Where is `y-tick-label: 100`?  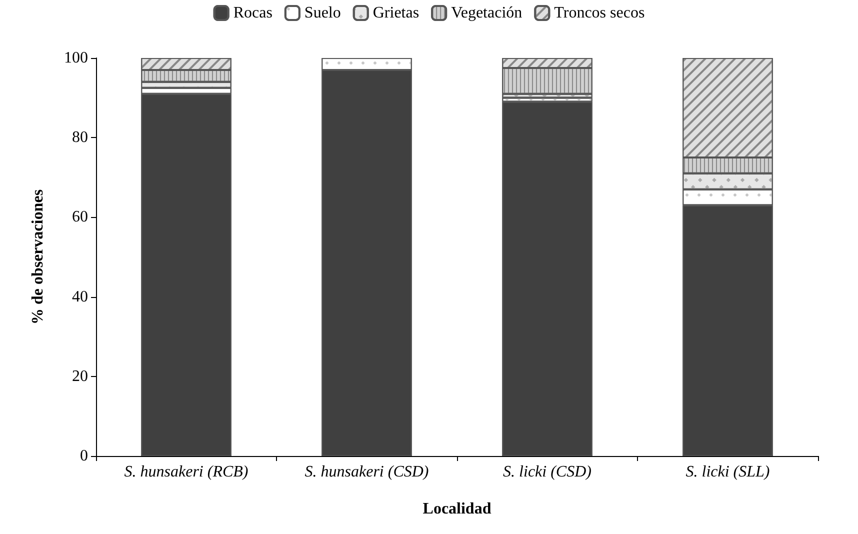
y-tick-label: 100 is located at coordinates (76, 58).